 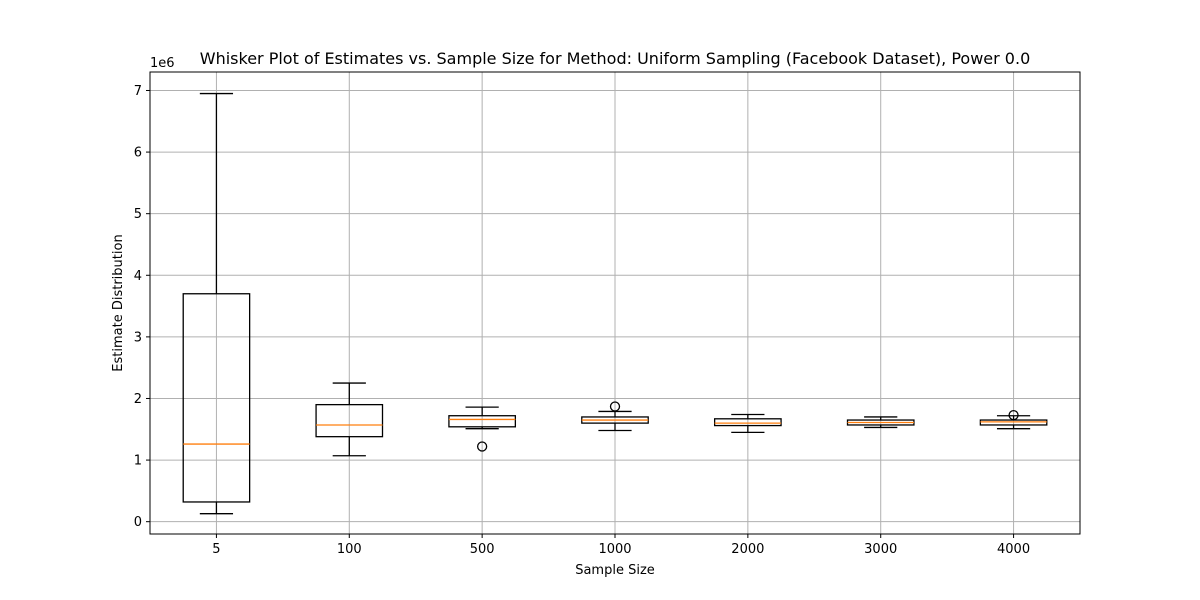 What do you see at coordinates (138, 399) in the screenshot?
I see `y-tick-label: 2` at bounding box center [138, 399].